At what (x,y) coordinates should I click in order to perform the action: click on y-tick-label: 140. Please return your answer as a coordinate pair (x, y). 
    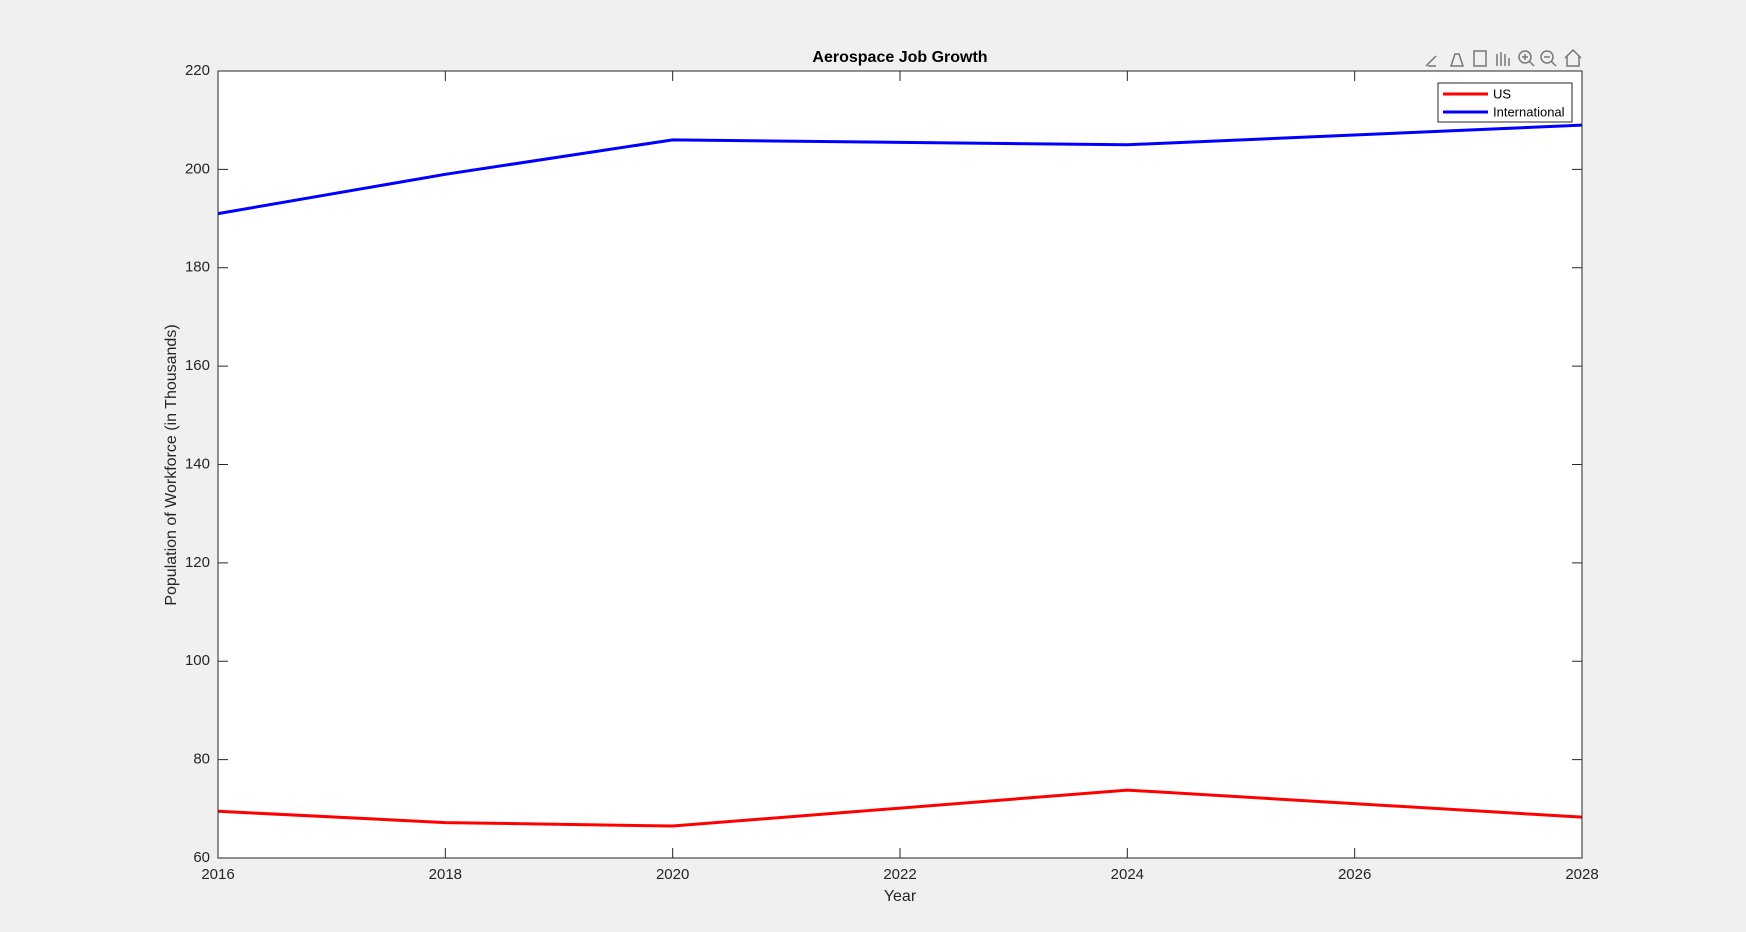
    Looking at the image, I should click on (197, 463).